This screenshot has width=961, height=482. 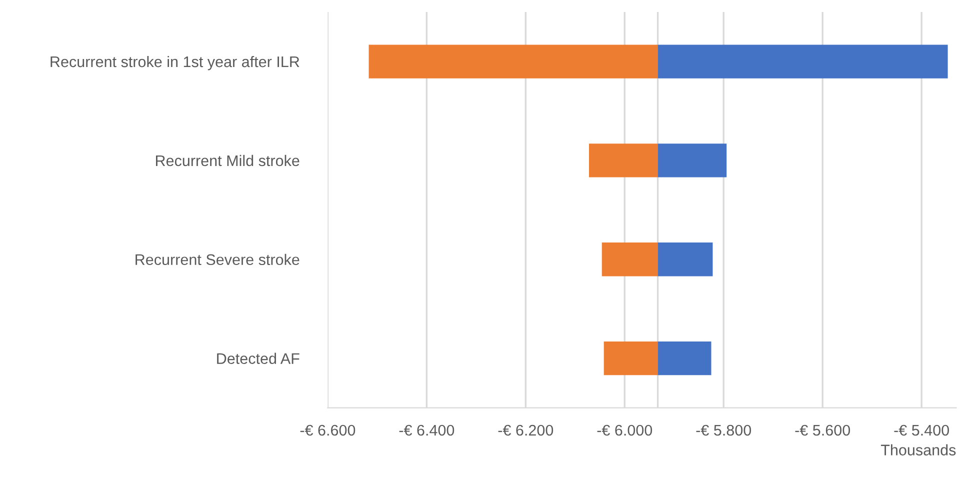 What do you see at coordinates (228, 160) in the screenshot?
I see `y-tick-label: Recurrent Mild stroke` at bounding box center [228, 160].